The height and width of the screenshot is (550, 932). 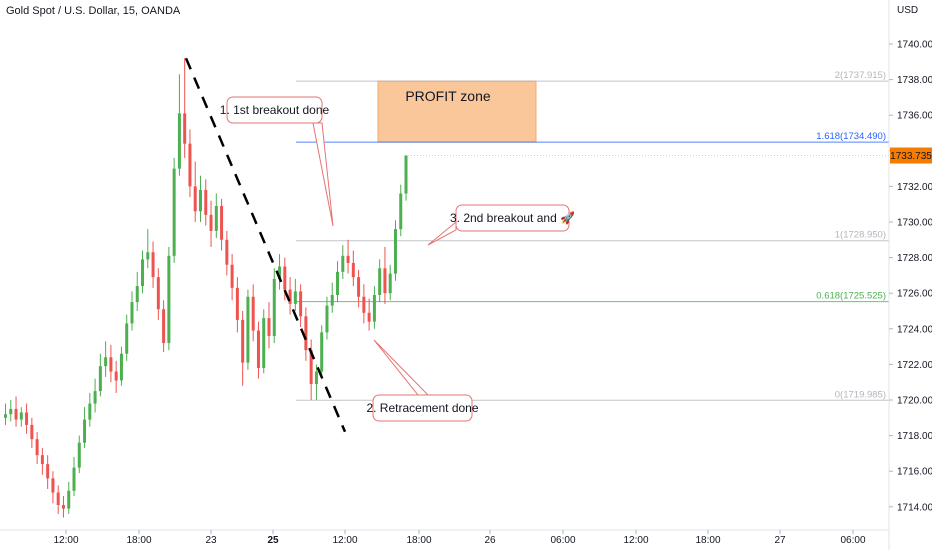 I want to click on y-tick-label: 1736.000, so click(x=914, y=116).